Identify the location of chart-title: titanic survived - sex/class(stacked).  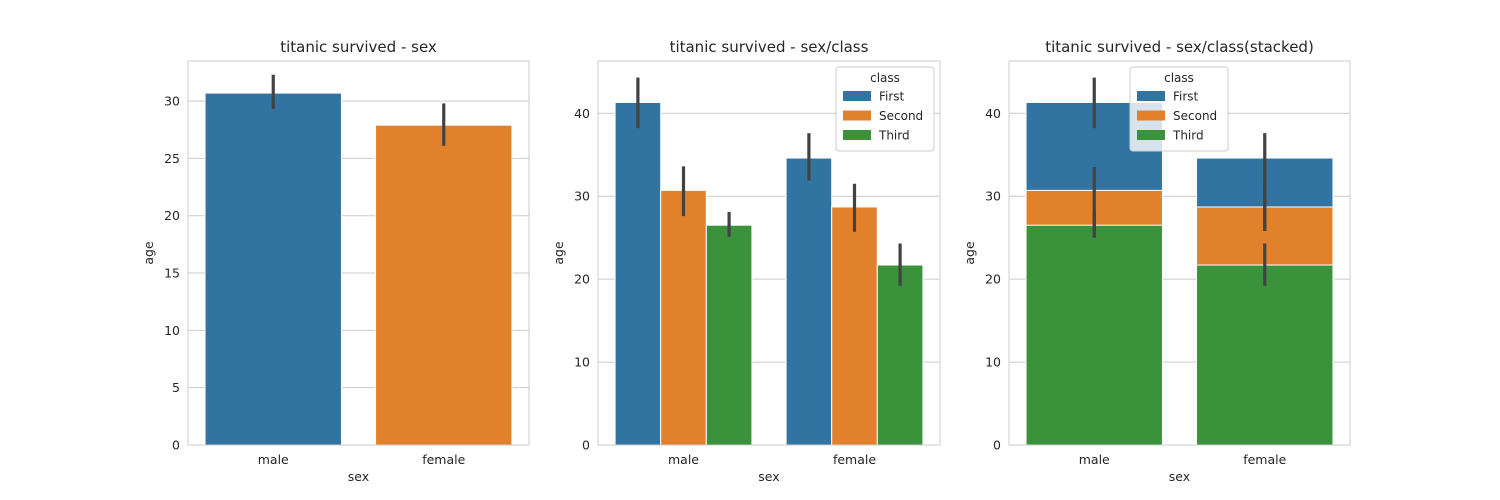
(1179, 47).